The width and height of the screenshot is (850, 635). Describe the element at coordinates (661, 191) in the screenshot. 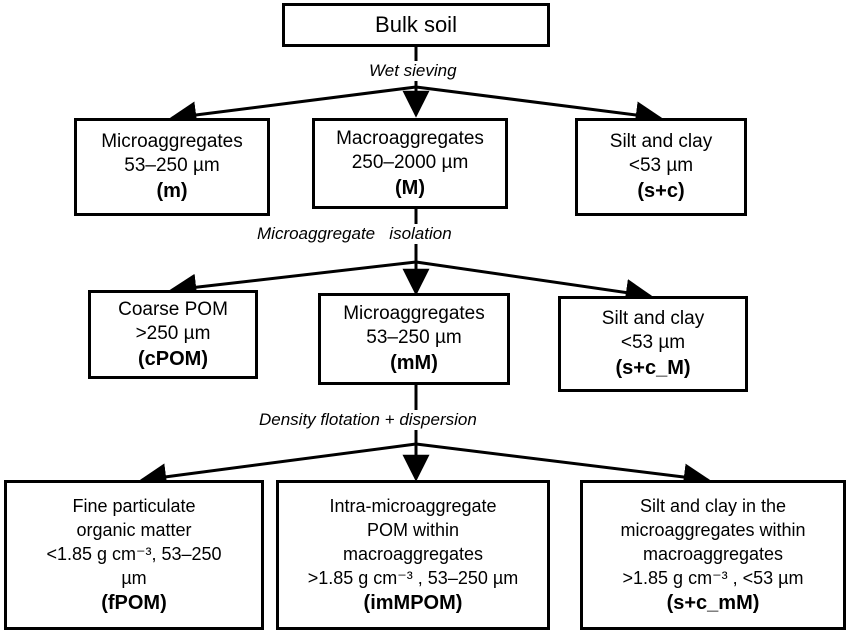

I see `node-code: (s+c)` at that location.